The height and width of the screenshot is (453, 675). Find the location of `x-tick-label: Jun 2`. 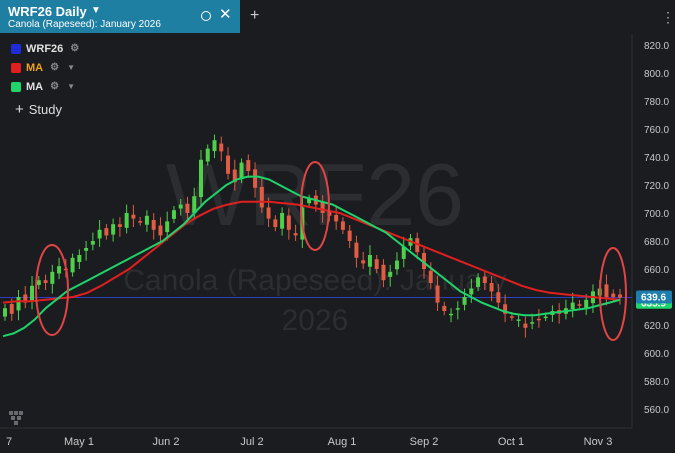

x-tick-label: Jun 2 is located at coordinates (166, 442).